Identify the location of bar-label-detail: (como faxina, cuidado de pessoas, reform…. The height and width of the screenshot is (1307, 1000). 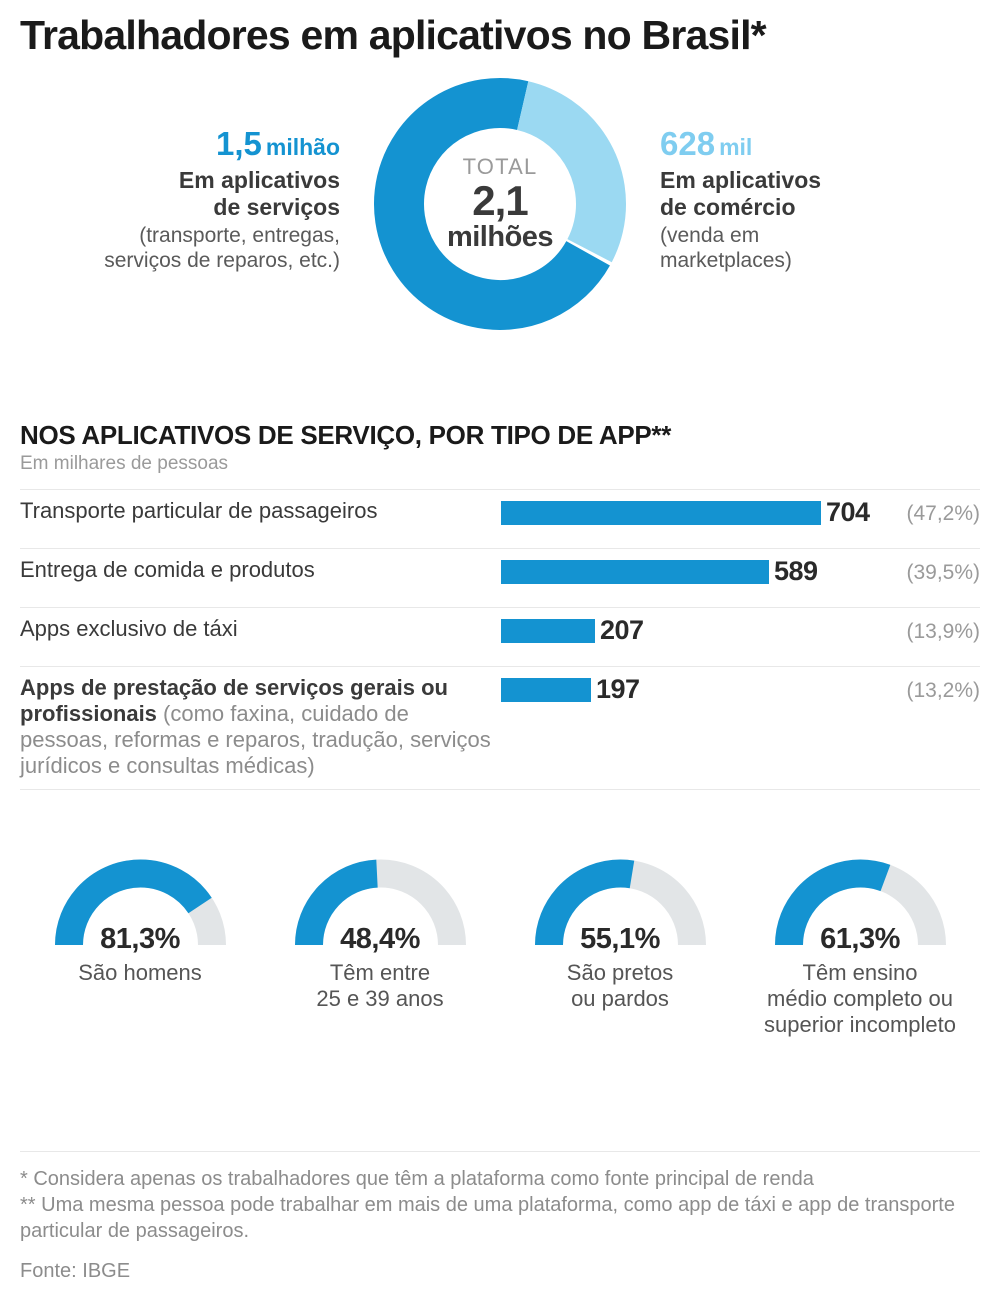
(255, 739).